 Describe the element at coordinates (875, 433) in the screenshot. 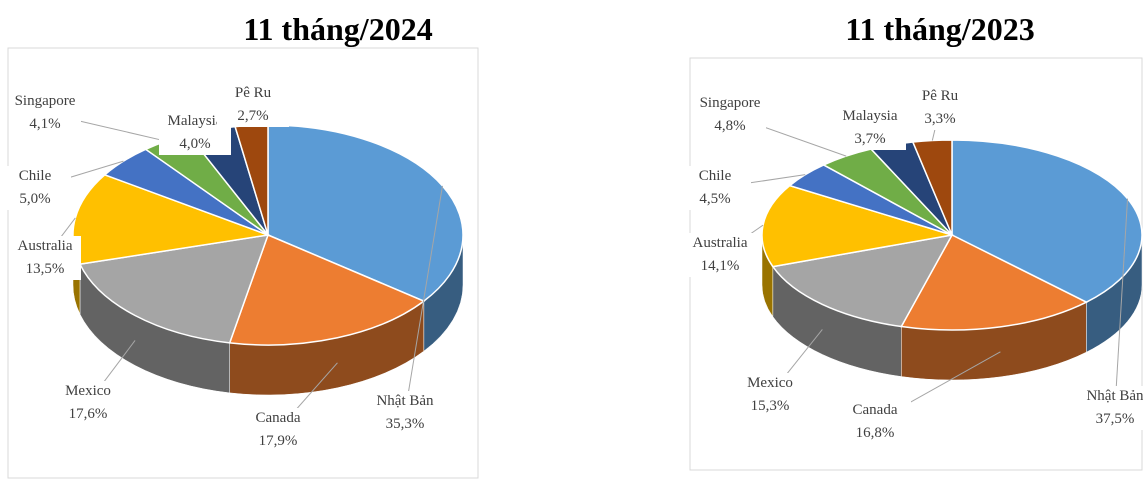

I see `value-label: 16,8%` at that location.